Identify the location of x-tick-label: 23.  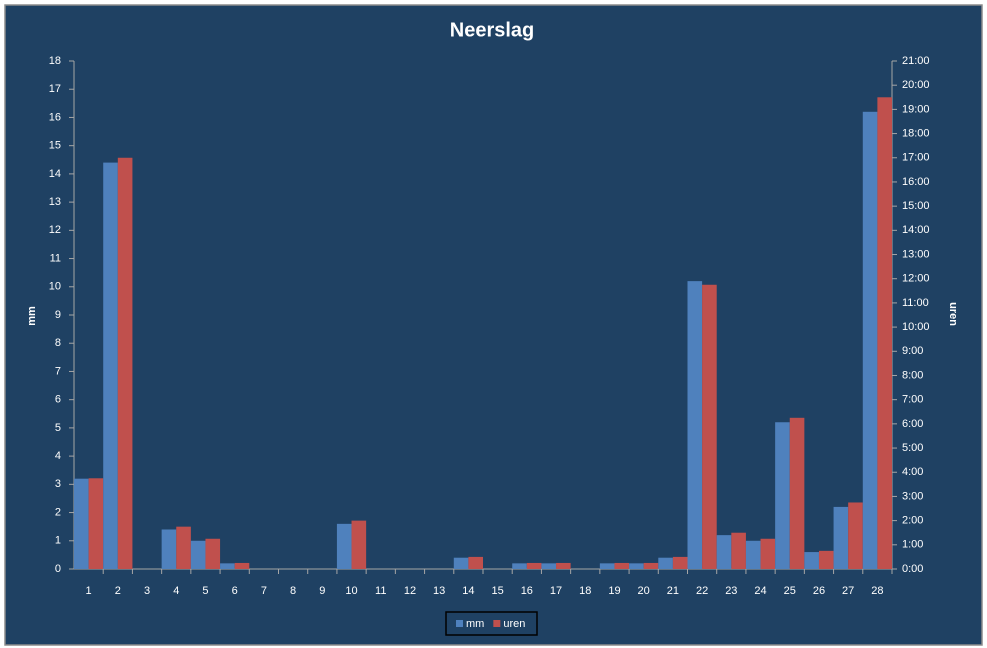
(731, 591).